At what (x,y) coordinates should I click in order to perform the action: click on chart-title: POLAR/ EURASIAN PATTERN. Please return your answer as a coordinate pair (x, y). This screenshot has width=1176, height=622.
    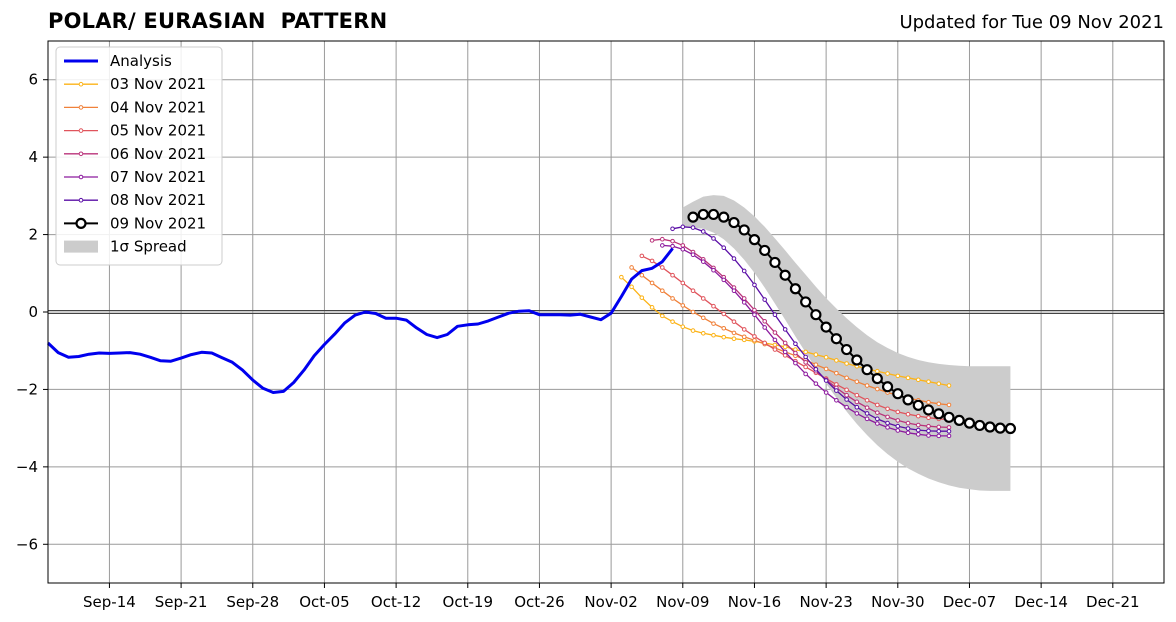
    Looking at the image, I should click on (218, 21).